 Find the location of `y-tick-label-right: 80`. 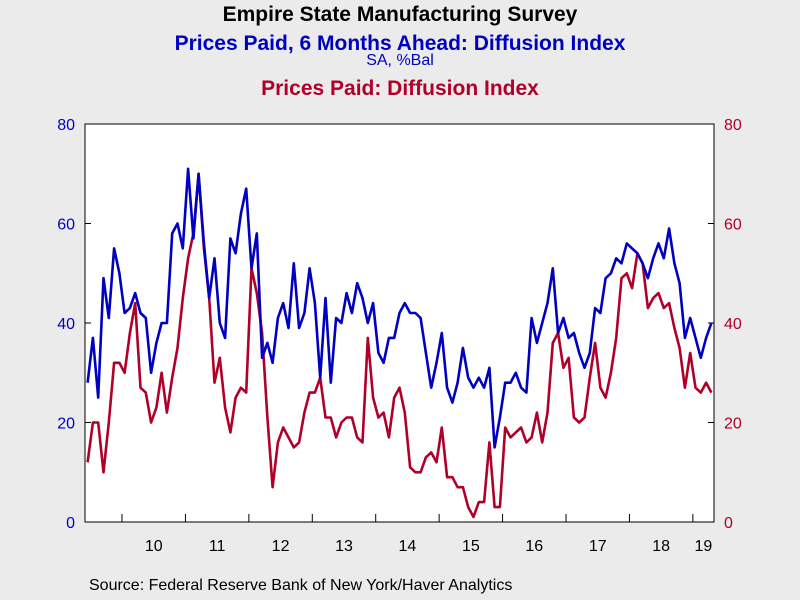

y-tick-label-right: 80 is located at coordinates (733, 125).